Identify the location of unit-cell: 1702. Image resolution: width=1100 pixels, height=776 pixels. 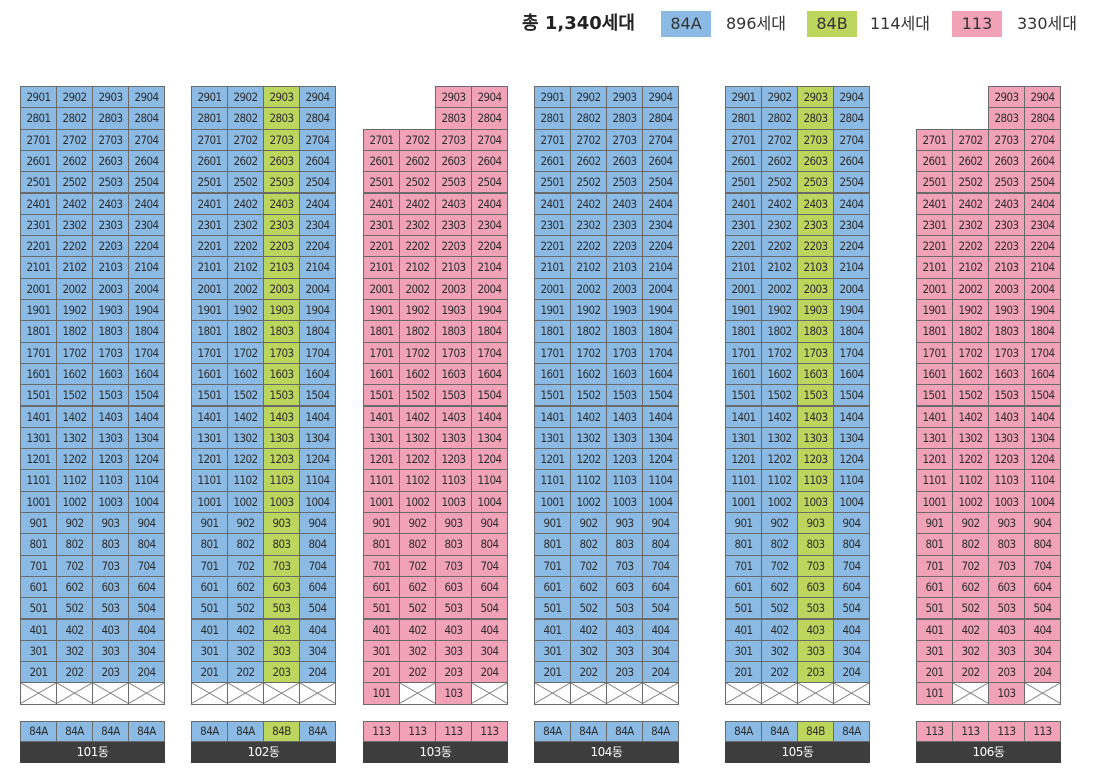
(74, 352).